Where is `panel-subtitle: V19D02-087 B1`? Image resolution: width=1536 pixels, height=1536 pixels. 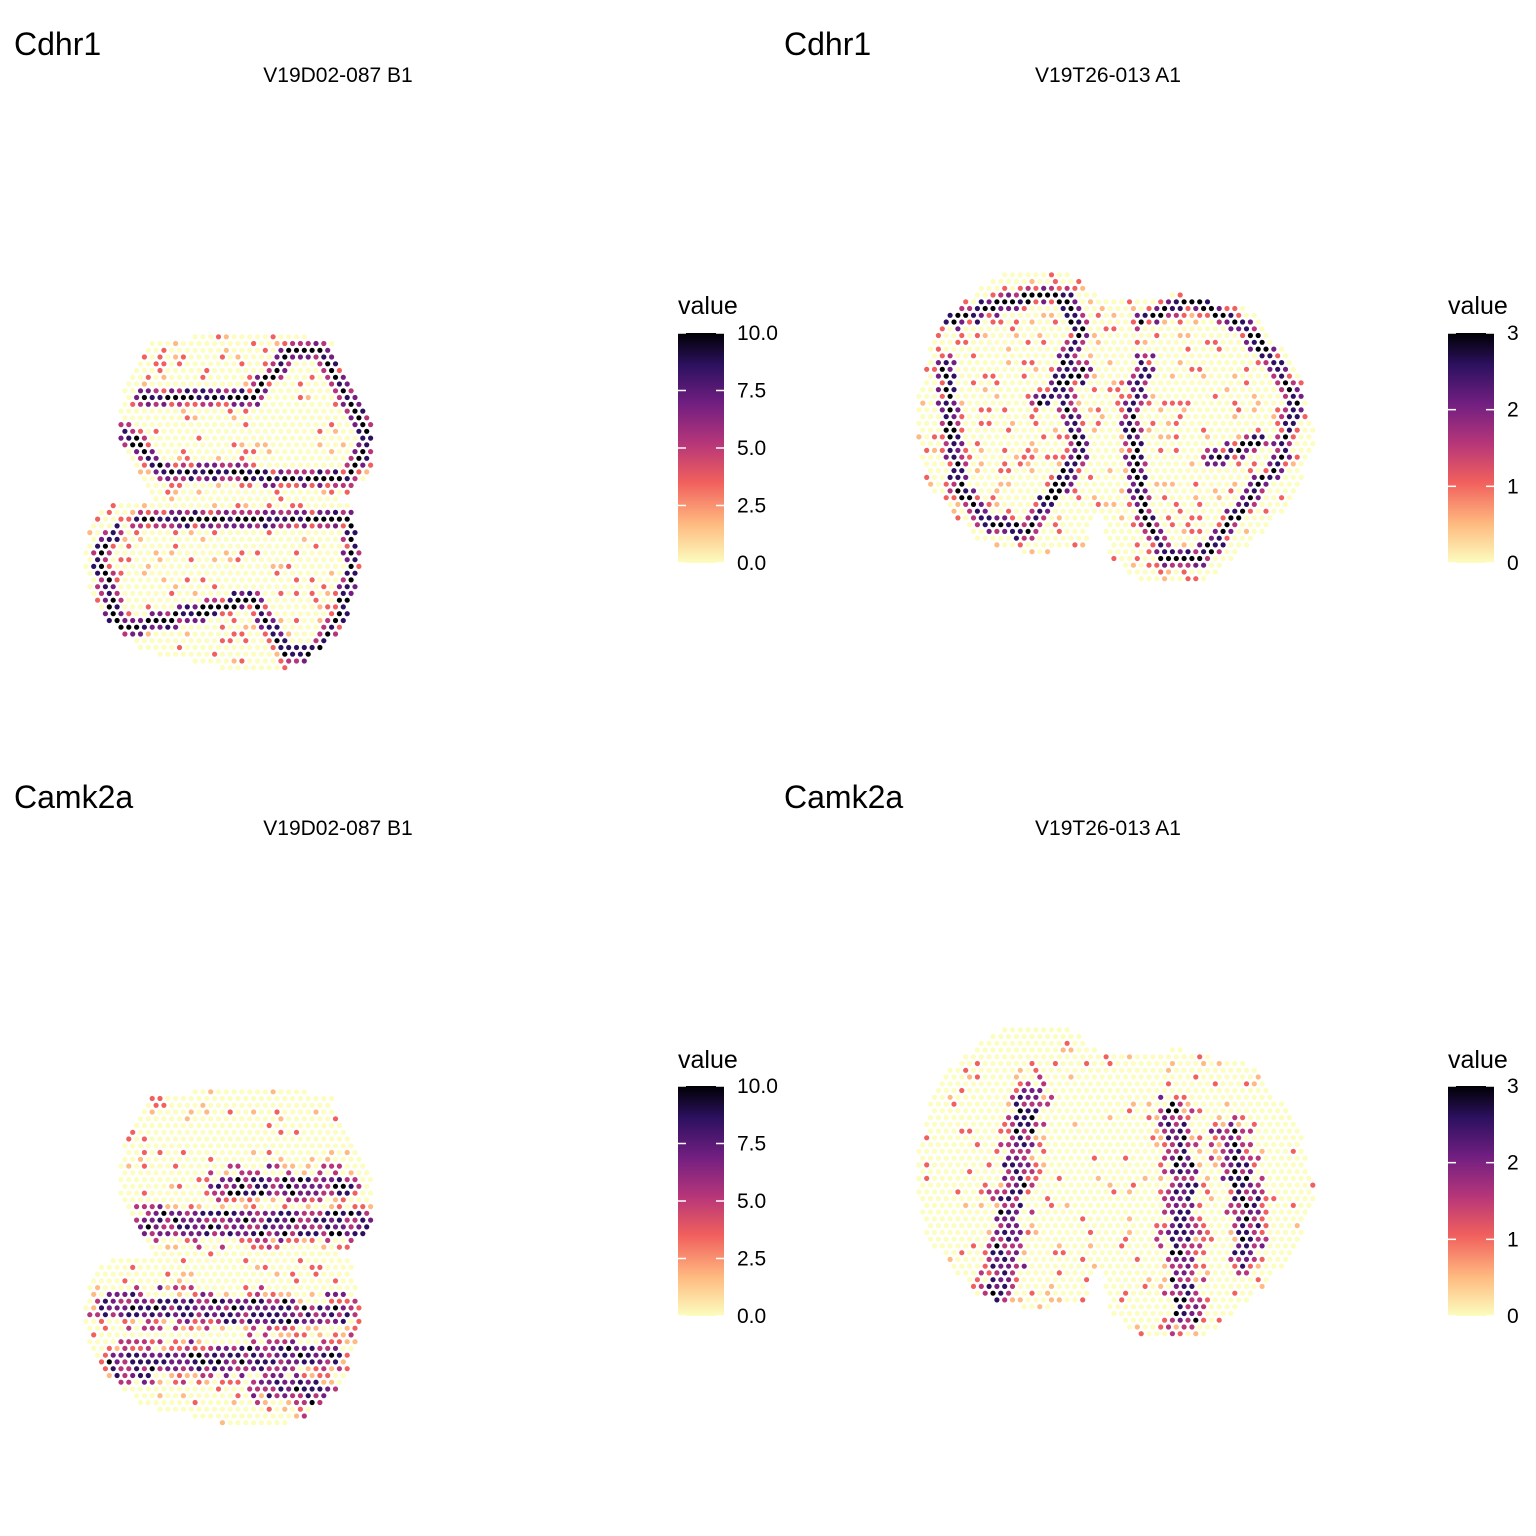
panel-subtitle: V19D02-087 B1 is located at coordinates (337, 75).